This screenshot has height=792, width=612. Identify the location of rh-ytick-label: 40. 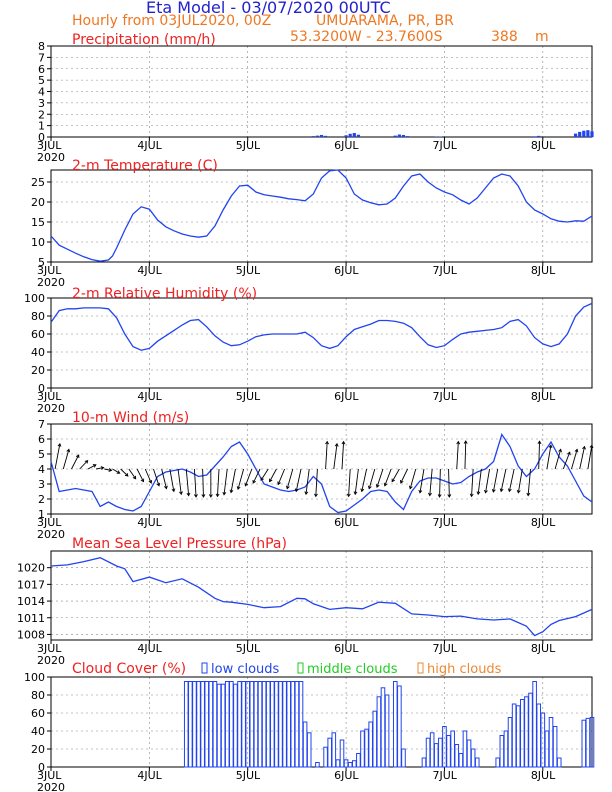
(38, 352).